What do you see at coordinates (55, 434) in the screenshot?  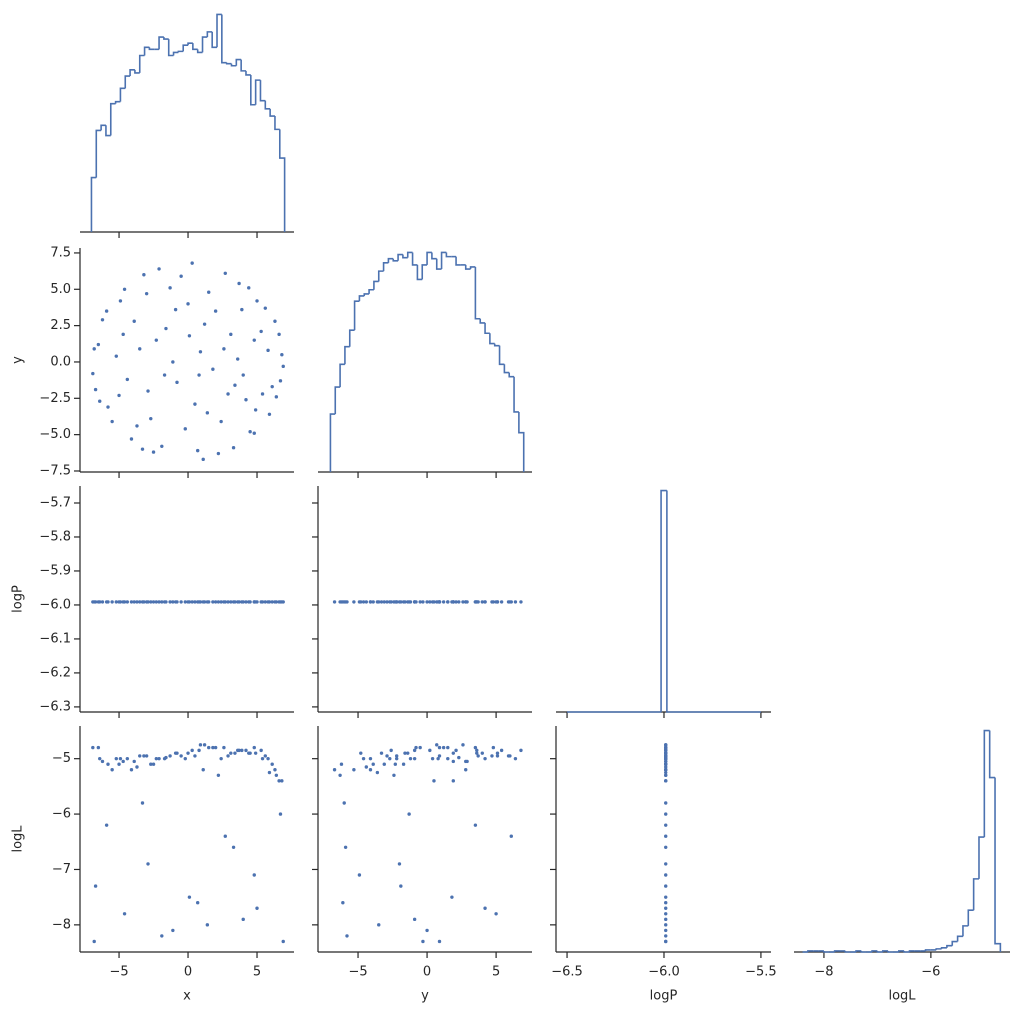 I see `y-tick-label: −5.0` at bounding box center [55, 434].